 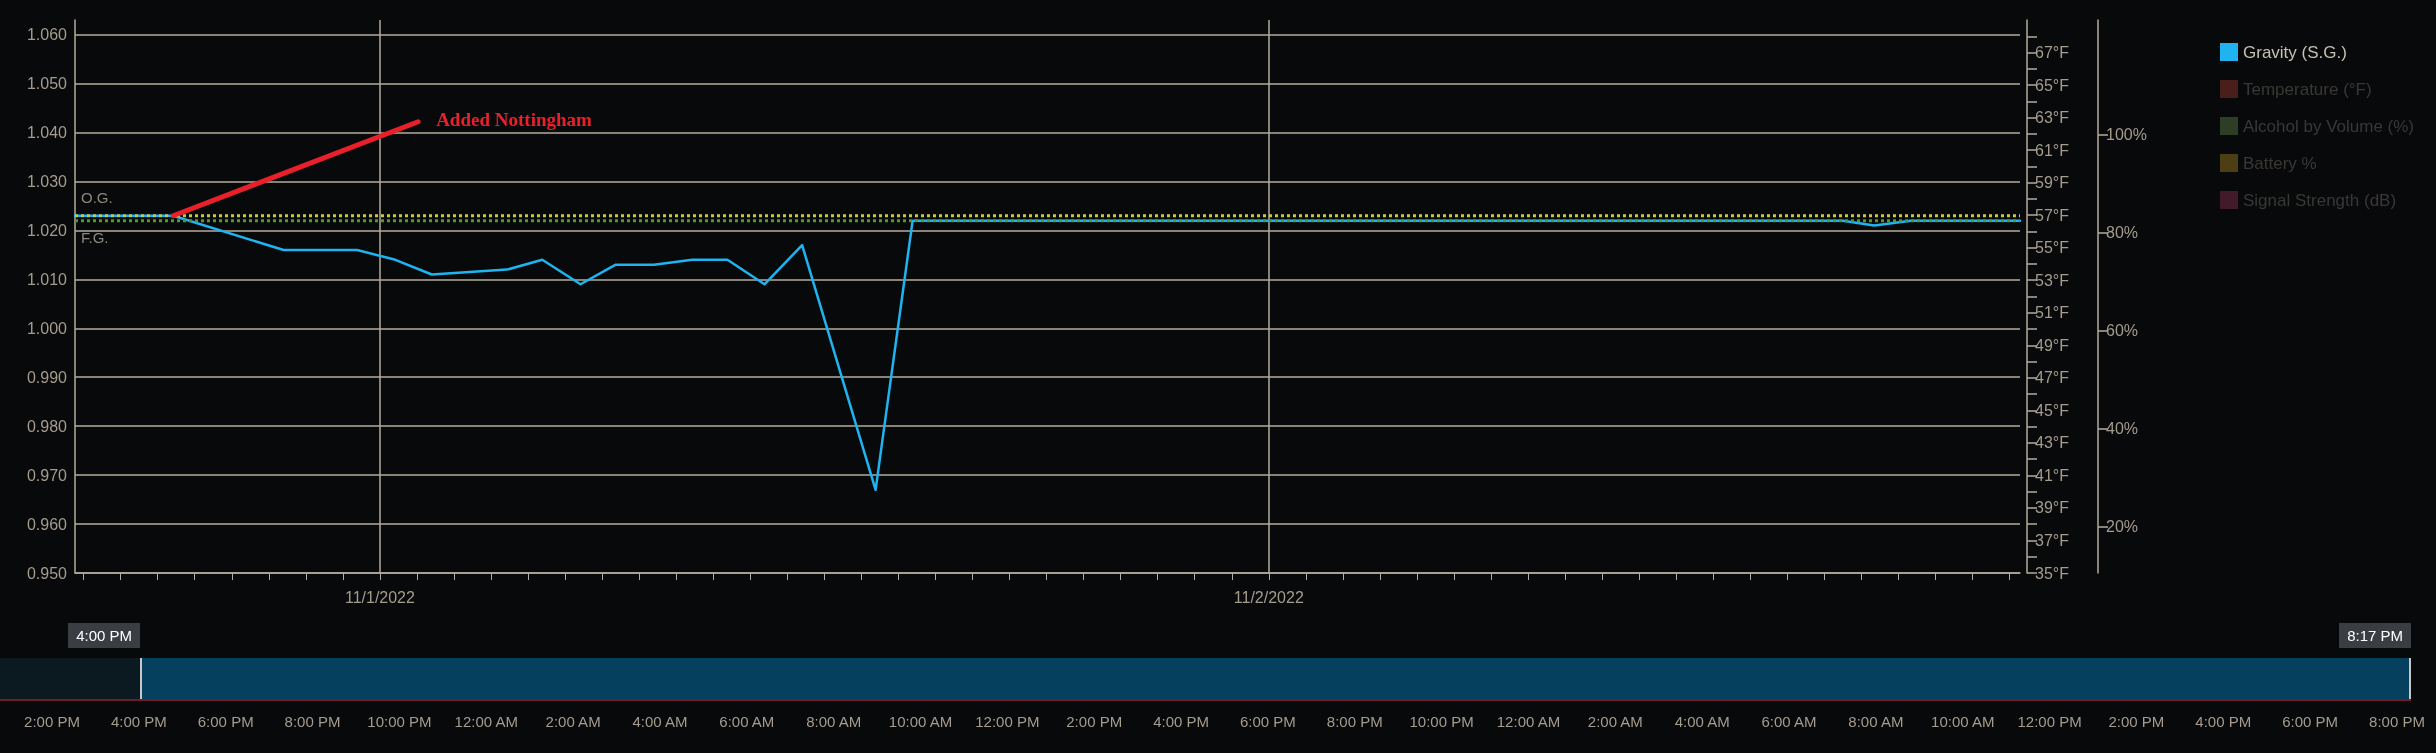 I want to click on annotation: Added Nottingham, so click(x=514, y=120).